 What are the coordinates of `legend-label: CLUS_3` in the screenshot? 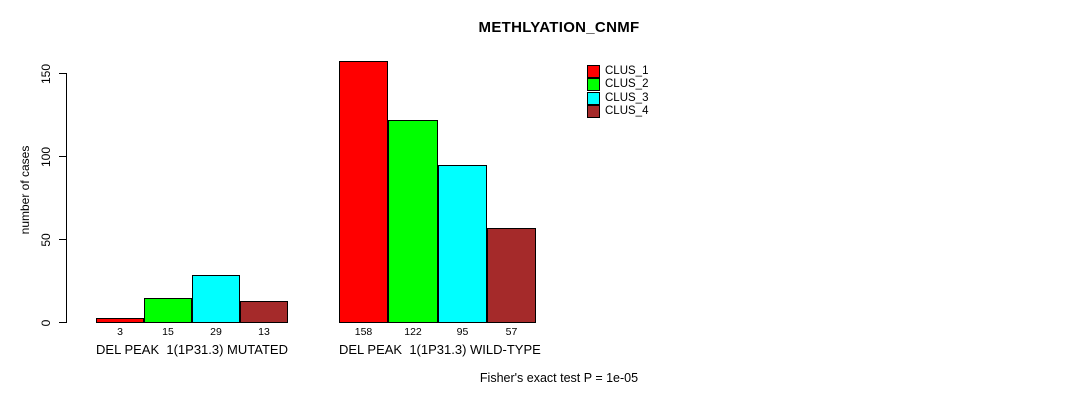 It's located at (627, 97).